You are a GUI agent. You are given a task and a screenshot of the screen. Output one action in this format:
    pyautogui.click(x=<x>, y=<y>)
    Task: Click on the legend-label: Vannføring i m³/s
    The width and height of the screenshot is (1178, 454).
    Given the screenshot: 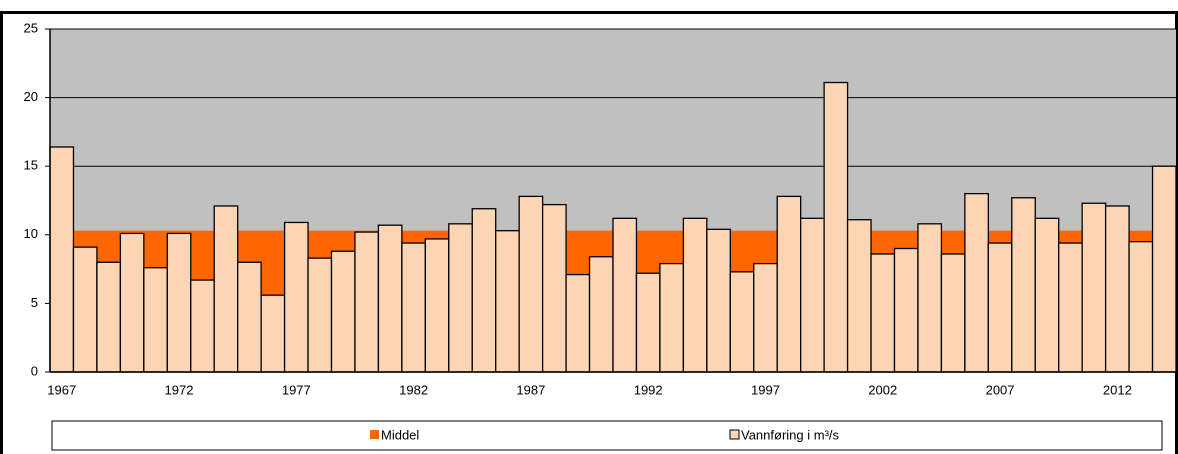 What is the action you would take?
    pyautogui.click(x=790, y=434)
    